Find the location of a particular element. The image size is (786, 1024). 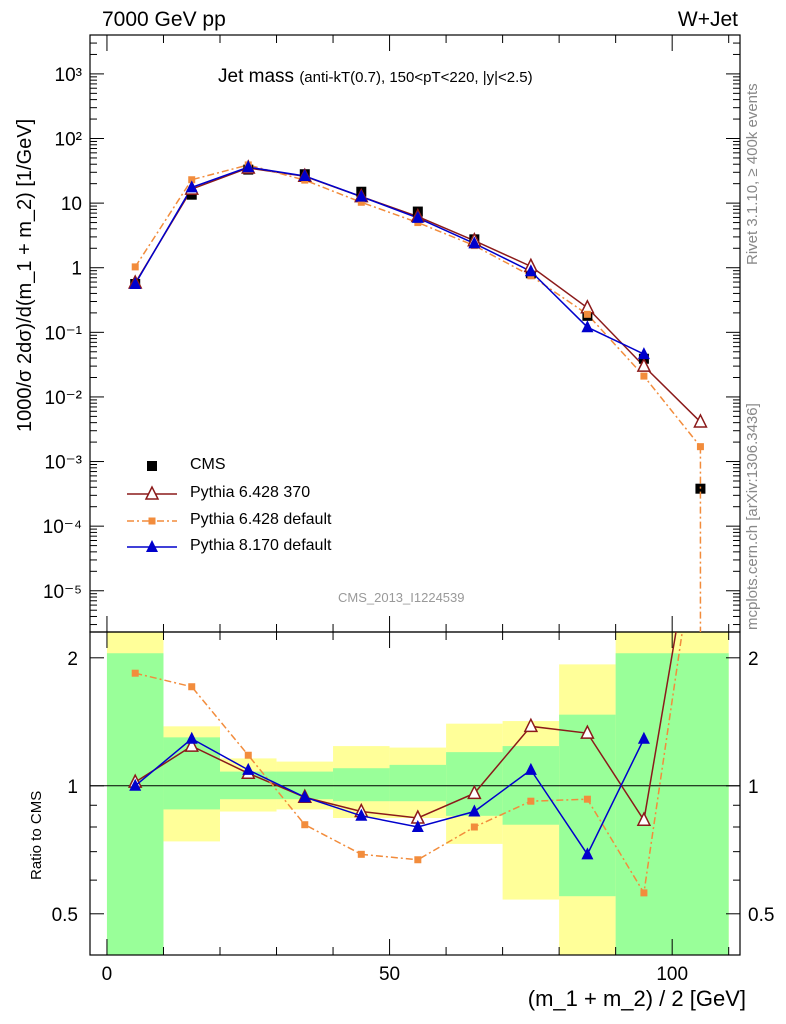

ratio-y-tick-label-left: 0.5 is located at coordinates (65, 915).